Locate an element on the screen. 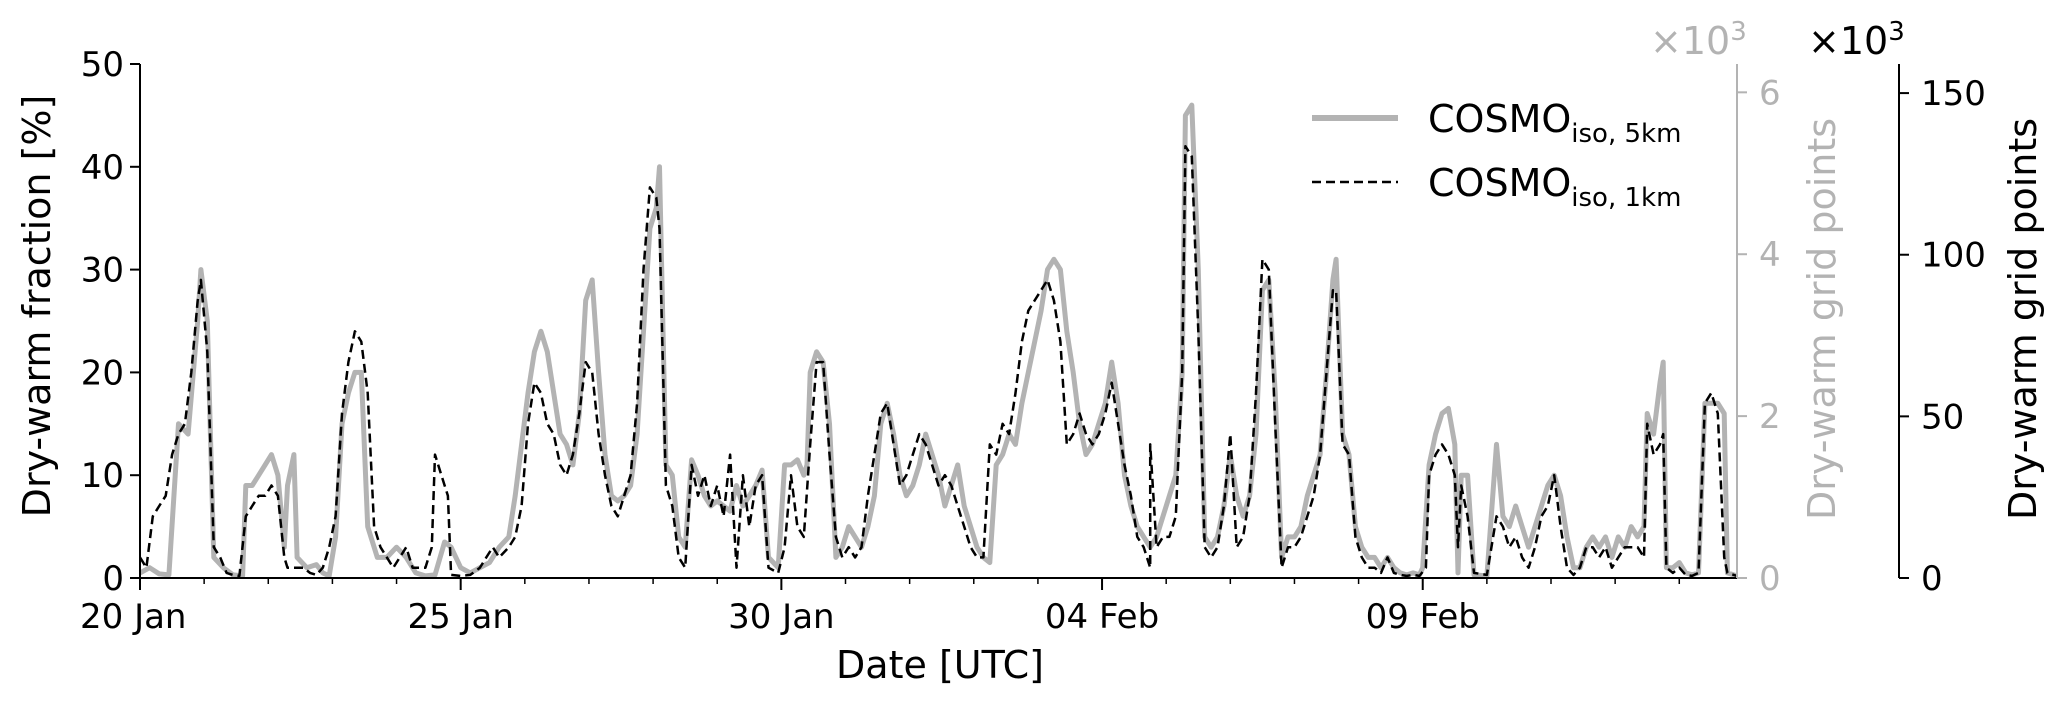 The image size is (2067, 704). legend-label-1km-sub: iso, 1km is located at coordinates (1626, 198).